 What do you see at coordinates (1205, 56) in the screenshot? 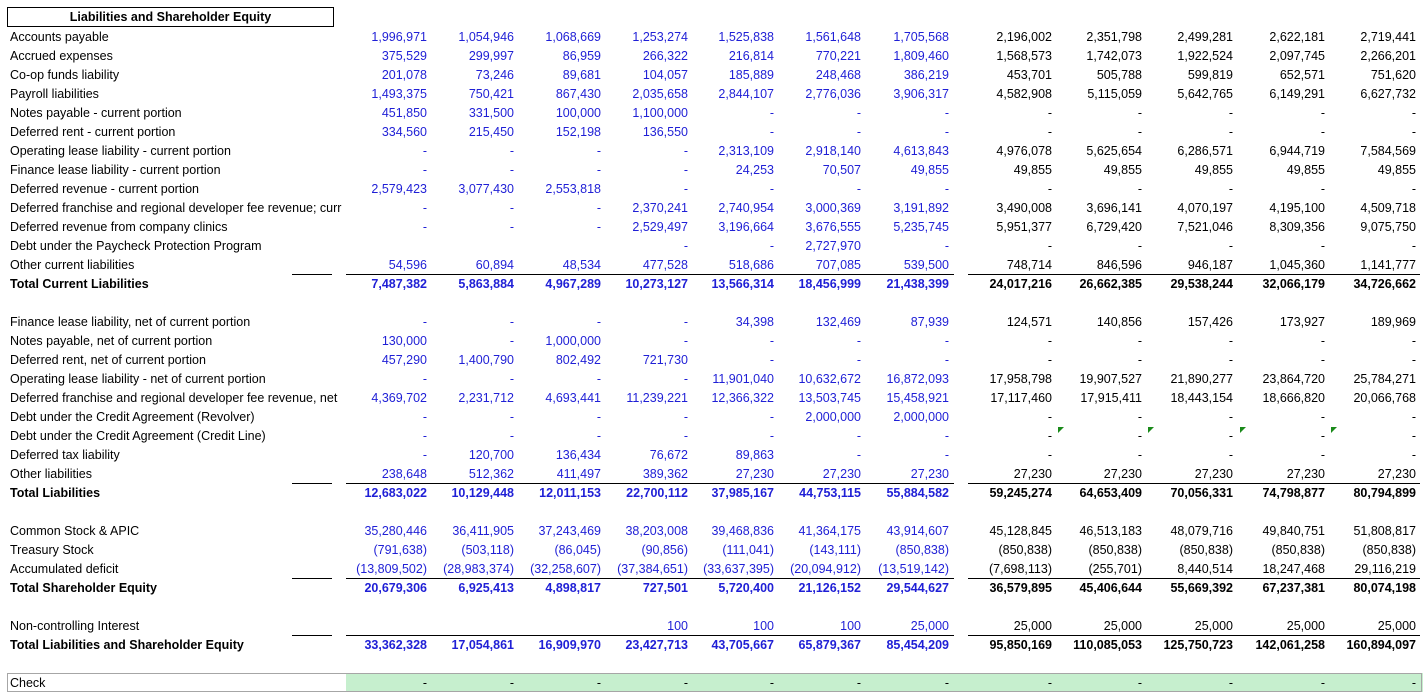
I see `value-cell: 1,922,524` at bounding box center [1205, 56].